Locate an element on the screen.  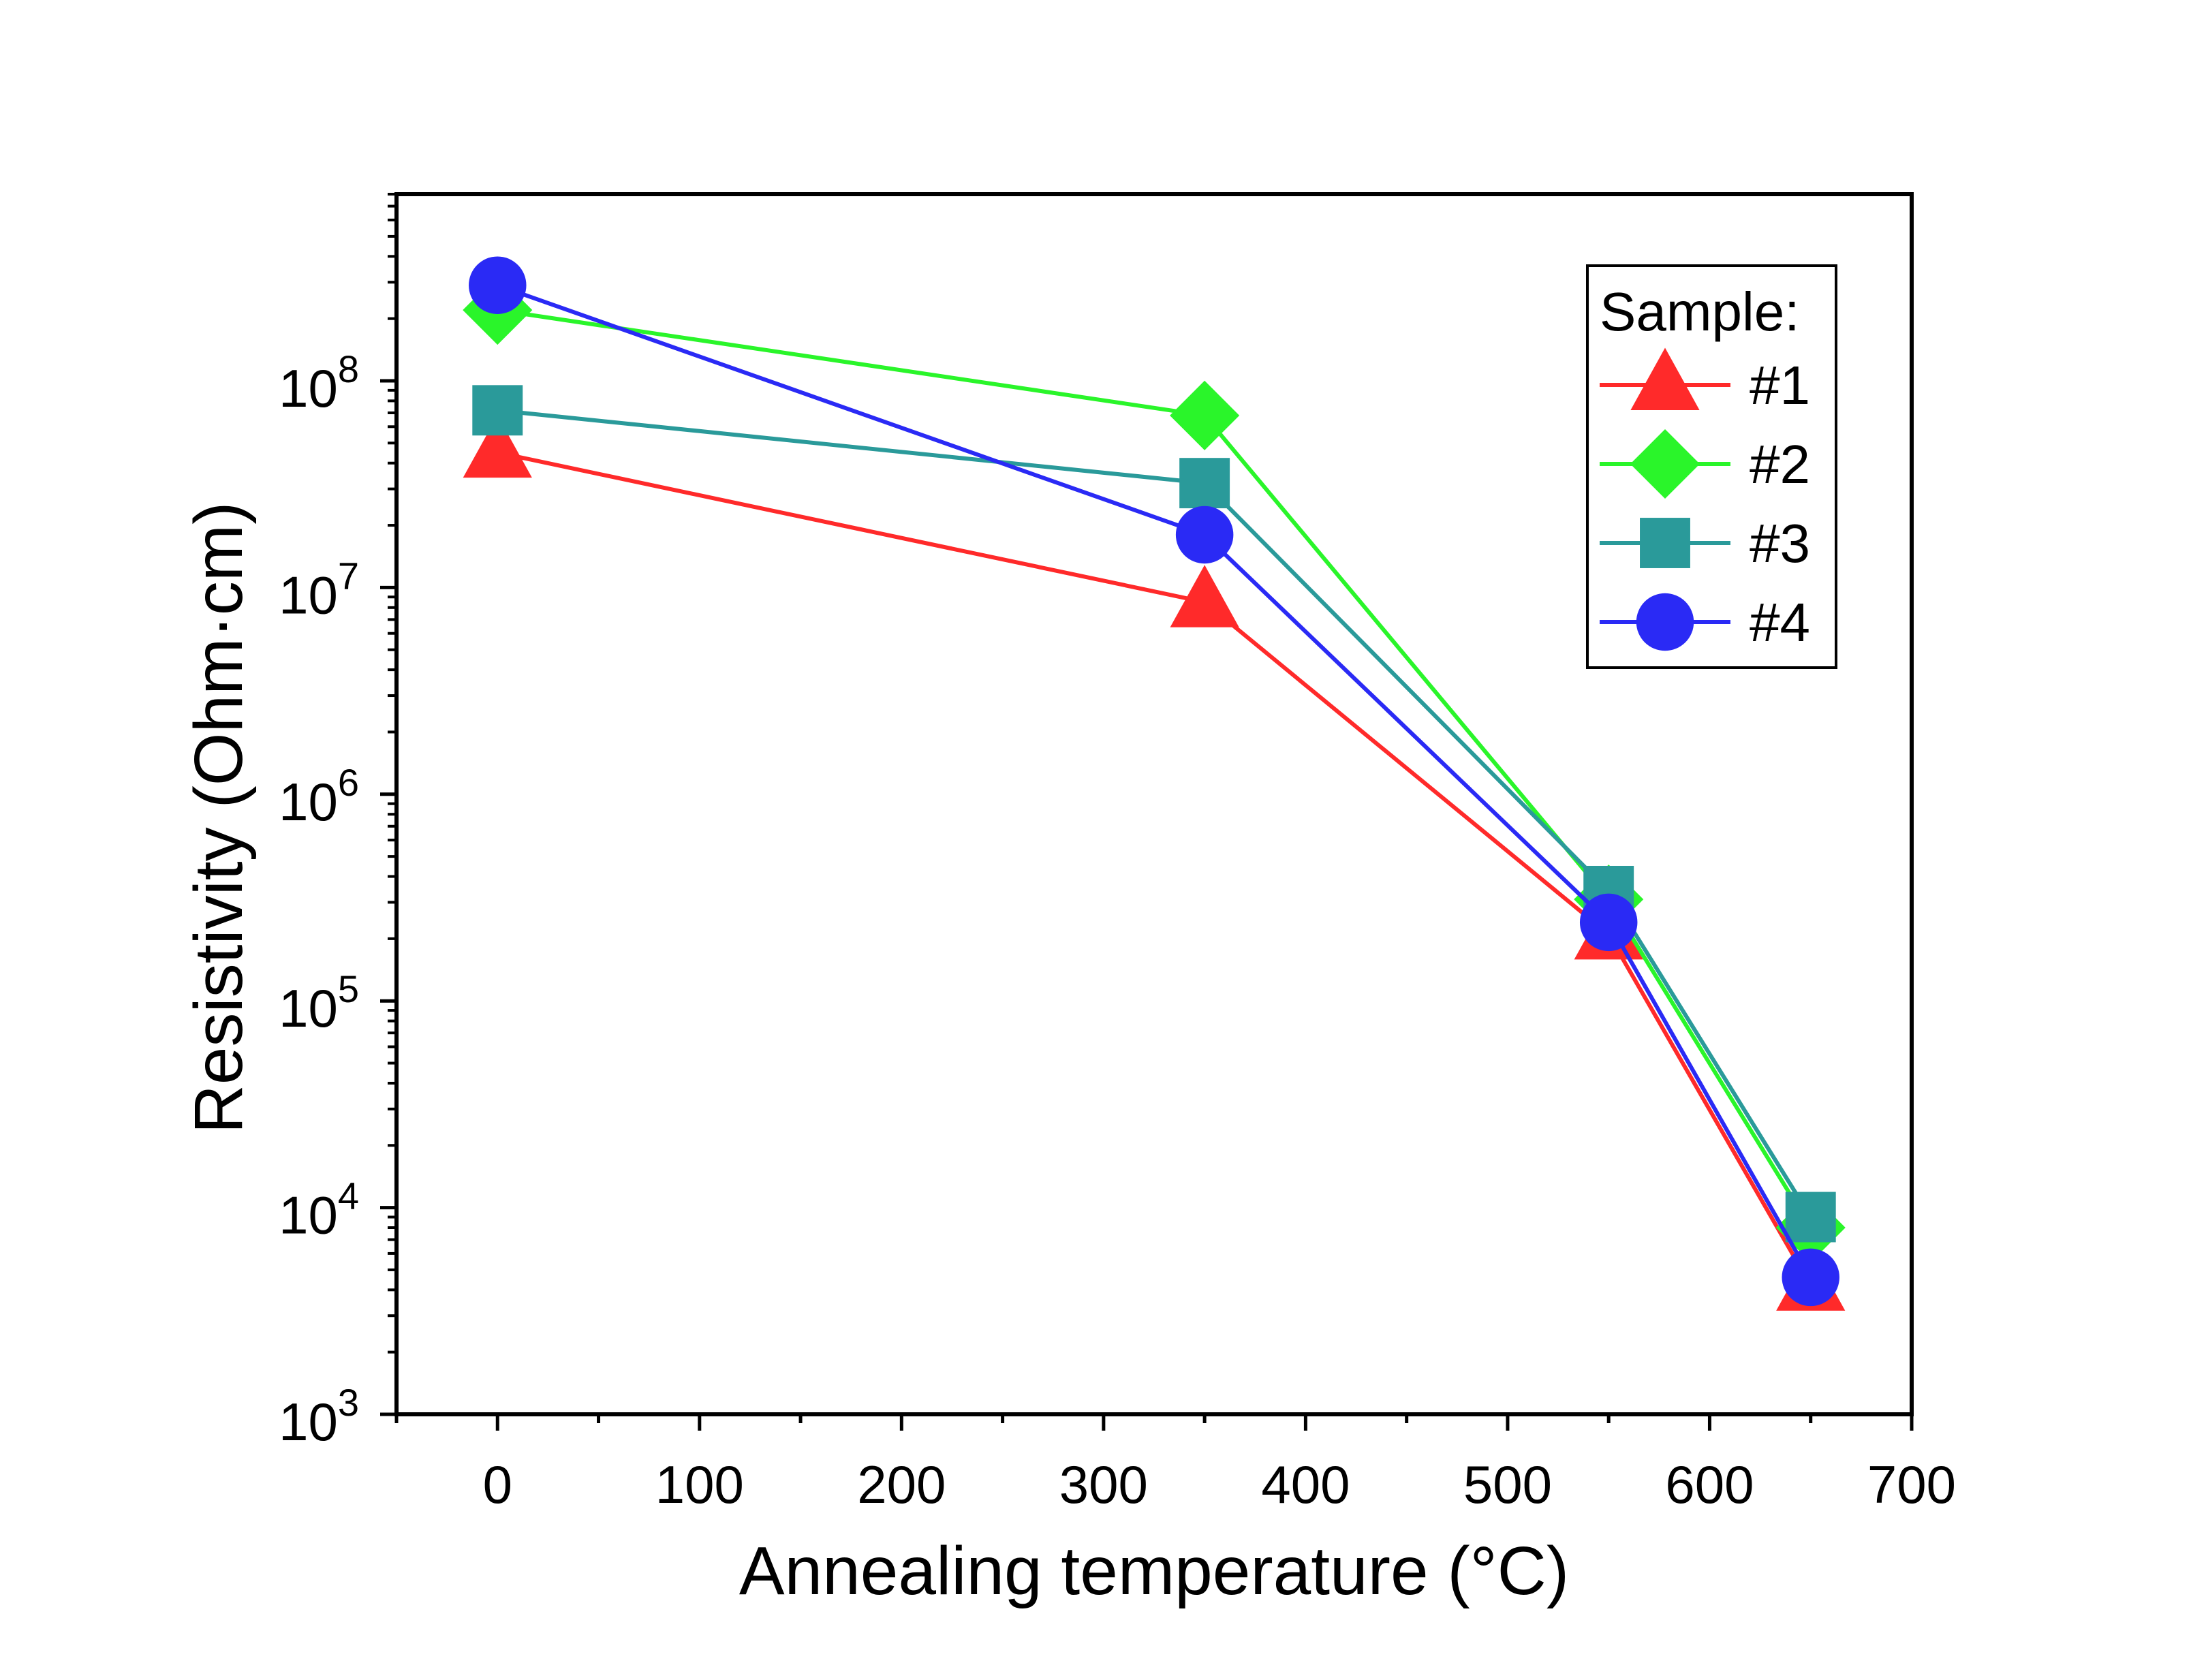
legend-label: #2 is located at coordinates (1780, 464).